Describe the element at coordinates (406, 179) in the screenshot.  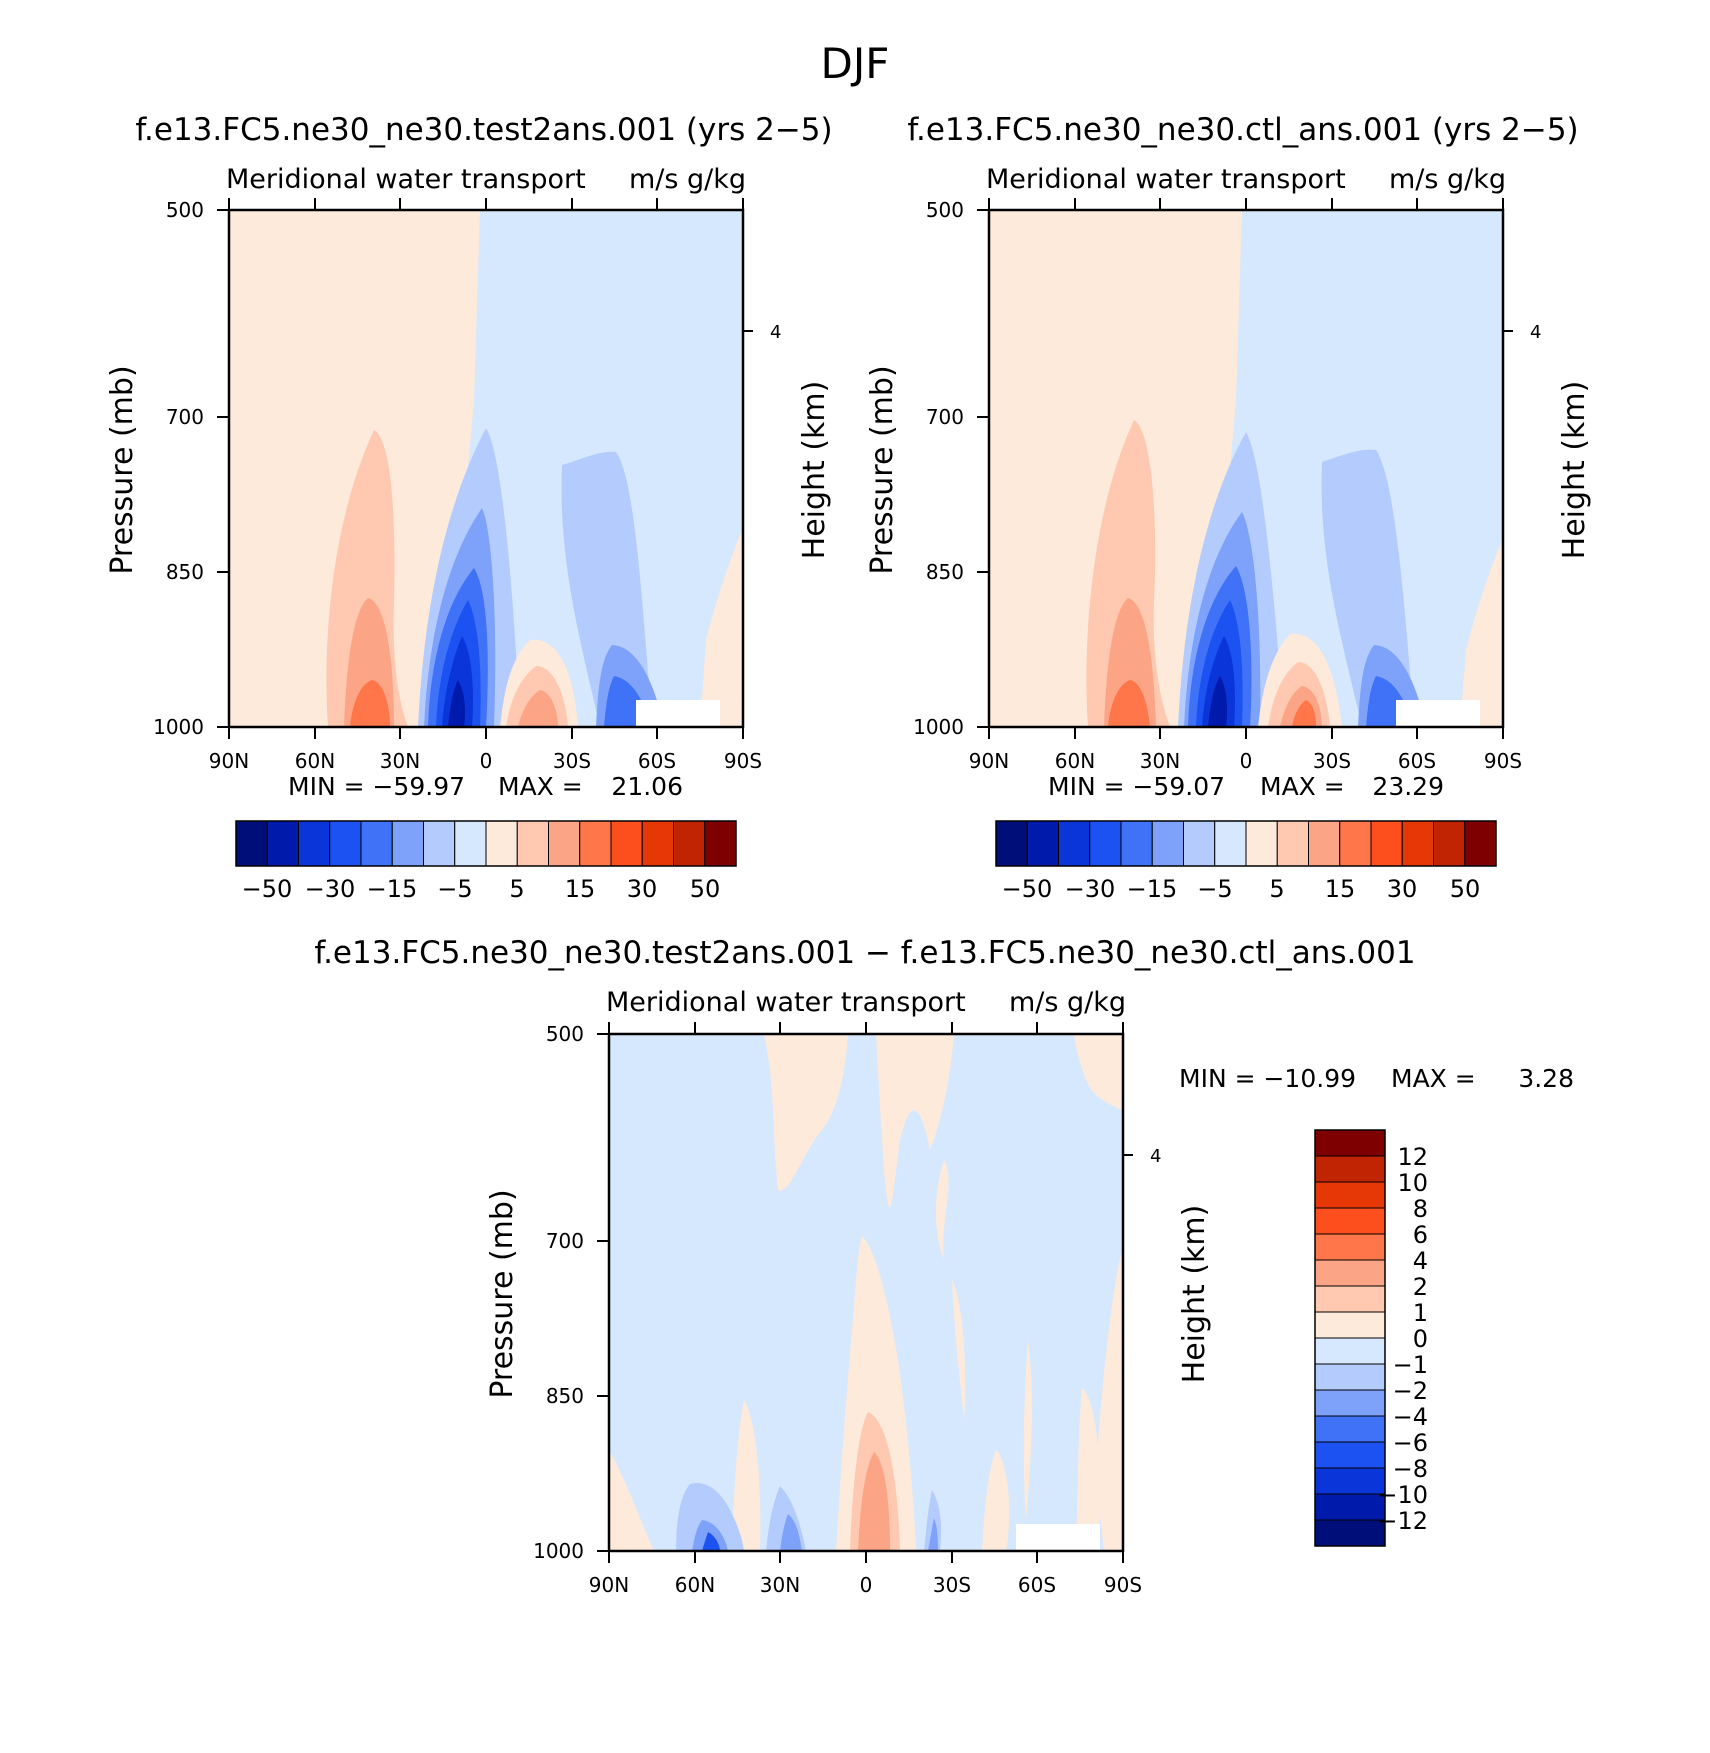
I see `panel-subtitle-left: Meridional water transport` at that location.